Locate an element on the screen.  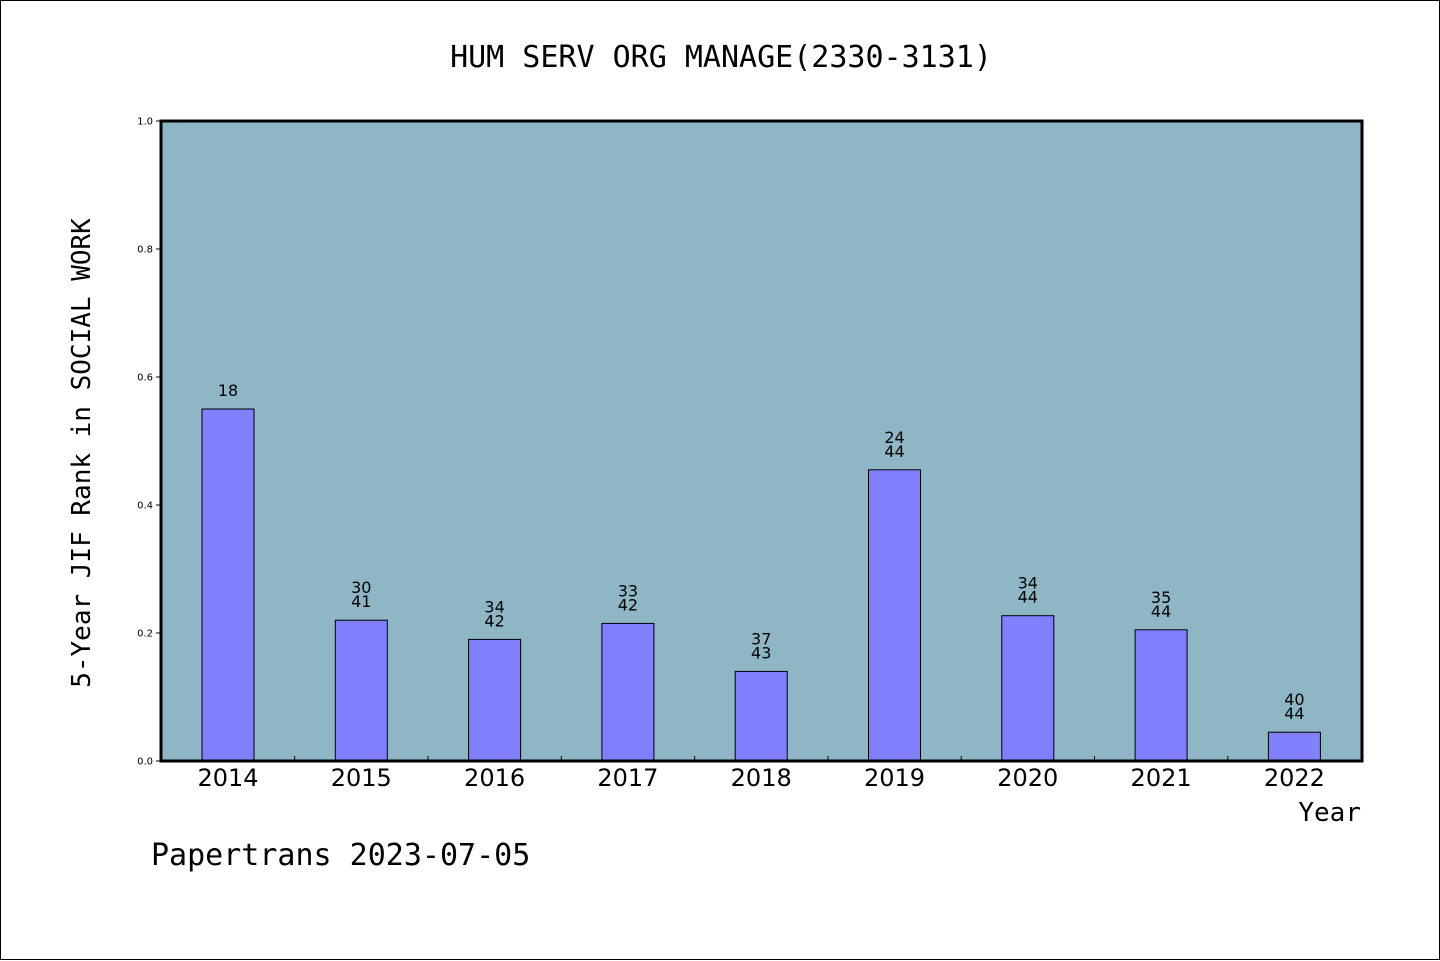
x-tick-label-2022: 2022 is located at coordinates (1294, 778).